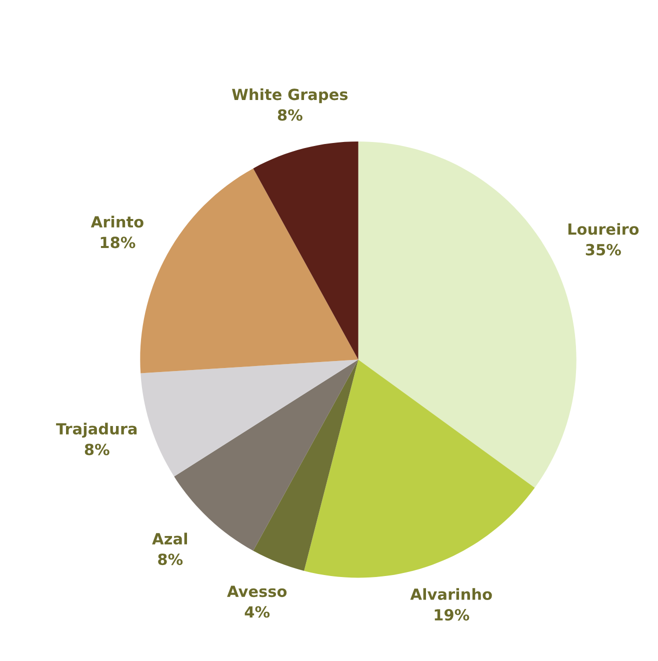 This screenshot has height=661, width=658. What do you see at coordinates (452, 615) in the screenshot?
I see `data-label: 19%` at bounding box center [452, 615].